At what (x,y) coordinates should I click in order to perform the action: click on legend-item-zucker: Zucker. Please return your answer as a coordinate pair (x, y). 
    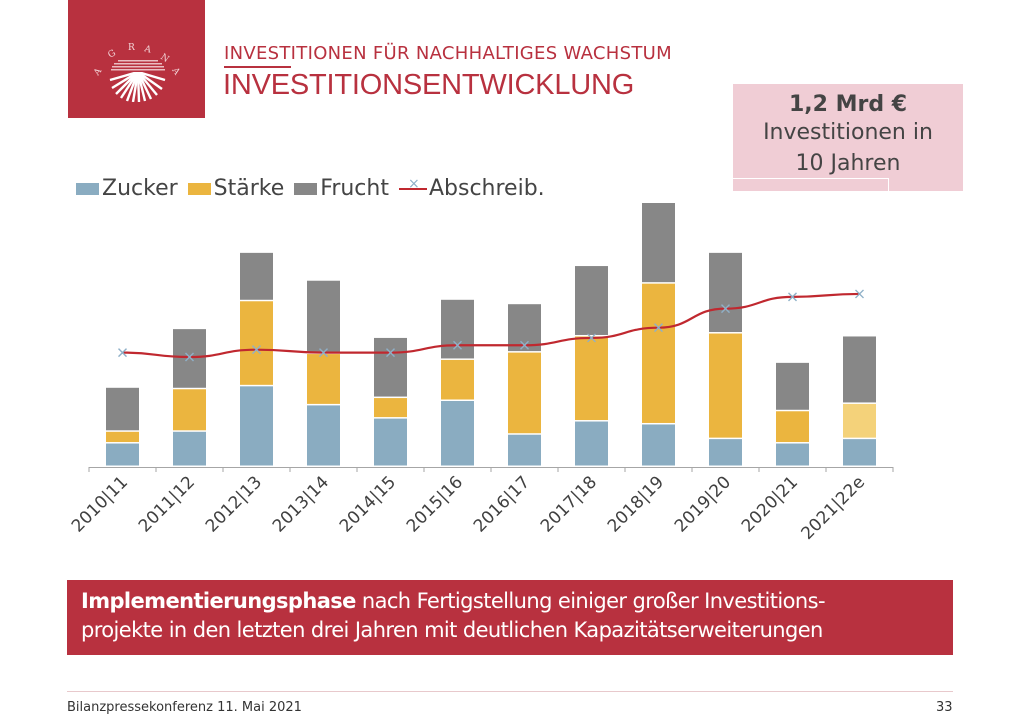
    Looking at the image, I should click on (127, 188).